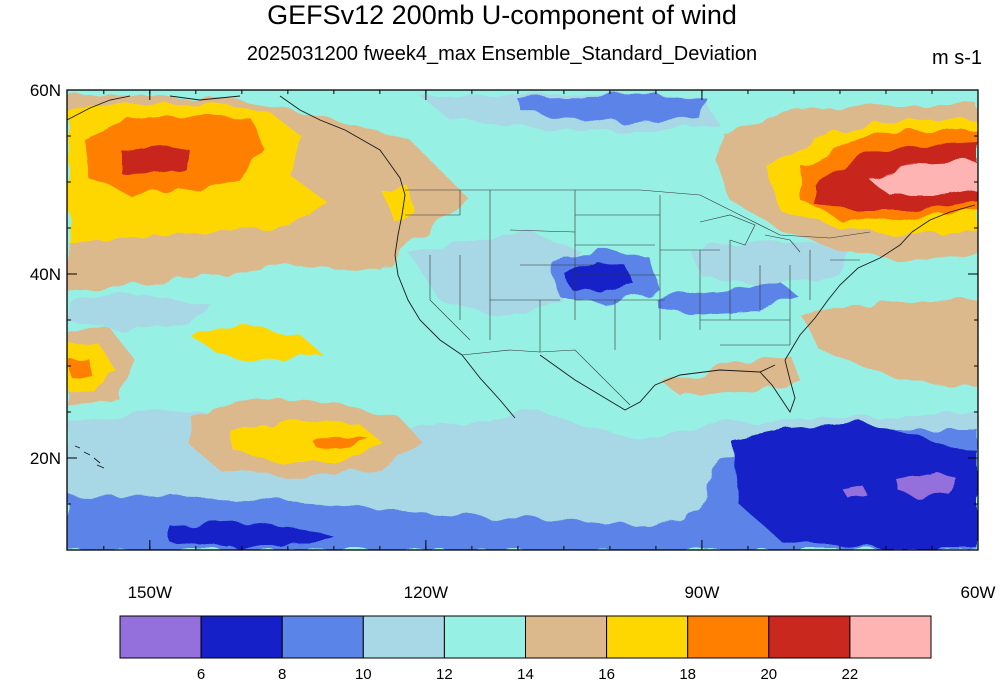 This screenshot has width=1004, height=683. What do you see at coordinates (657, 382) in the screenshot?
I see `coastline-mexico-gulf` at bounding box center [657, 382].